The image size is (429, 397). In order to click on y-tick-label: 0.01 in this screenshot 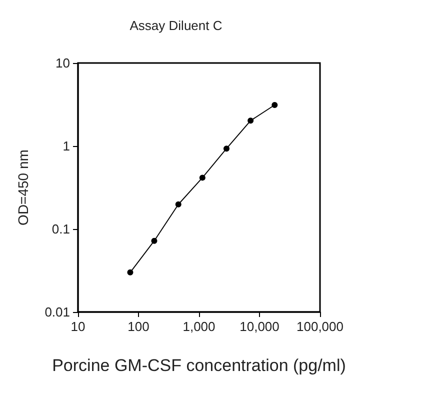, I will do `click(57, 312)`.